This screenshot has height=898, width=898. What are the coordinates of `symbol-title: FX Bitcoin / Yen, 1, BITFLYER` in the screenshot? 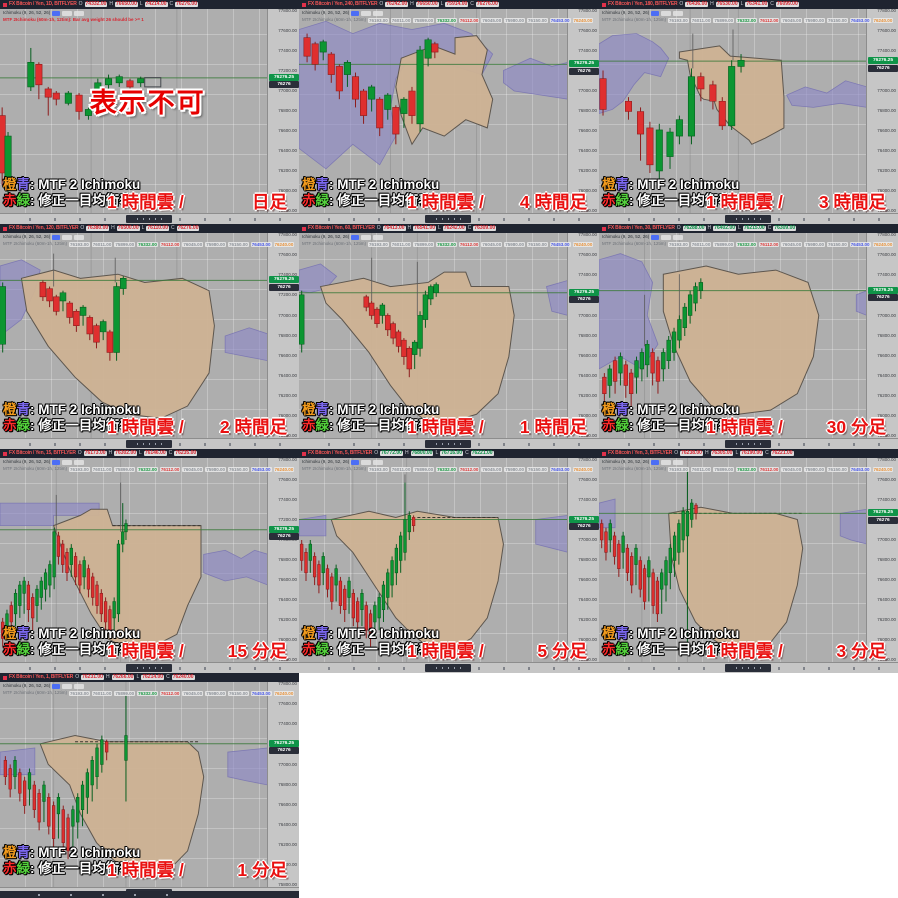 It's located at (41, 677).